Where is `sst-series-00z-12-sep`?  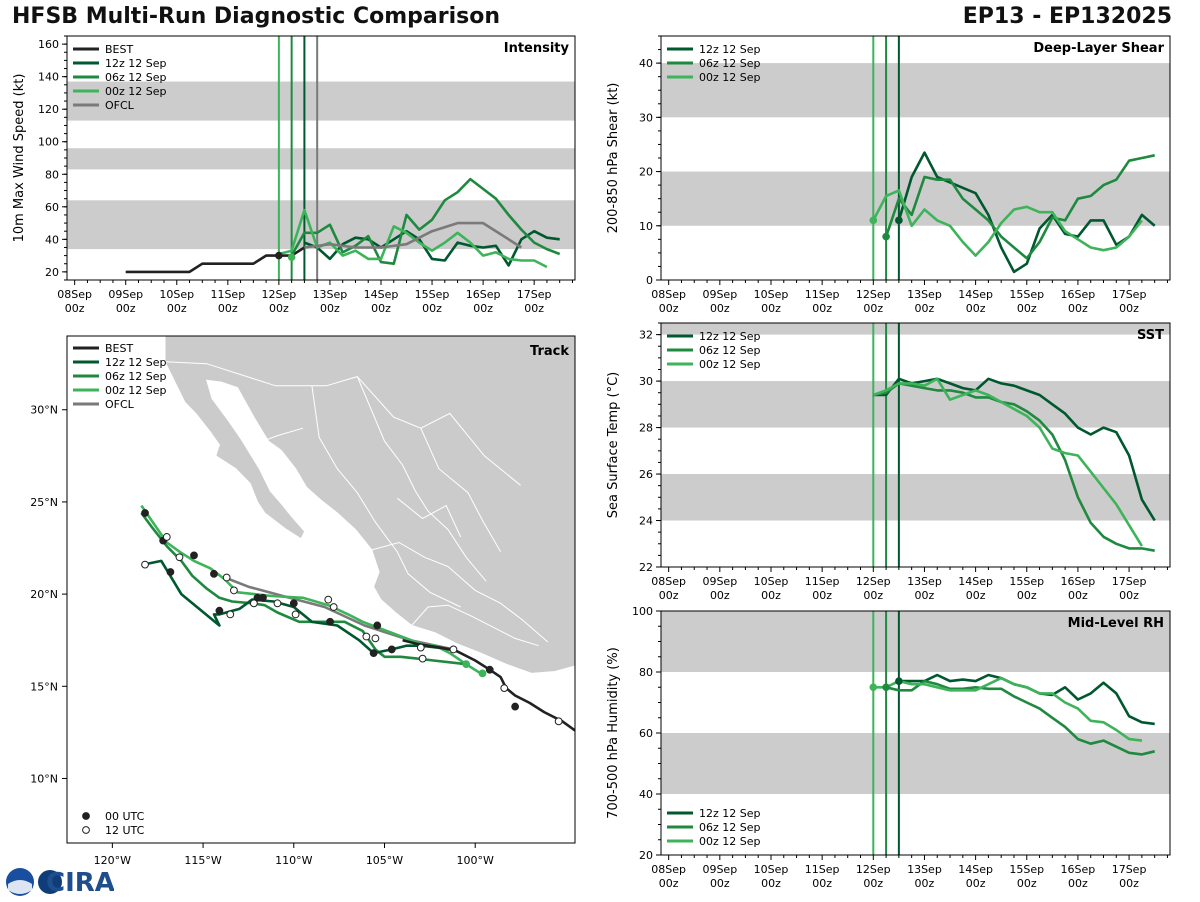 sst-series-00z-12-sep is located at coordinates (1008, 462).